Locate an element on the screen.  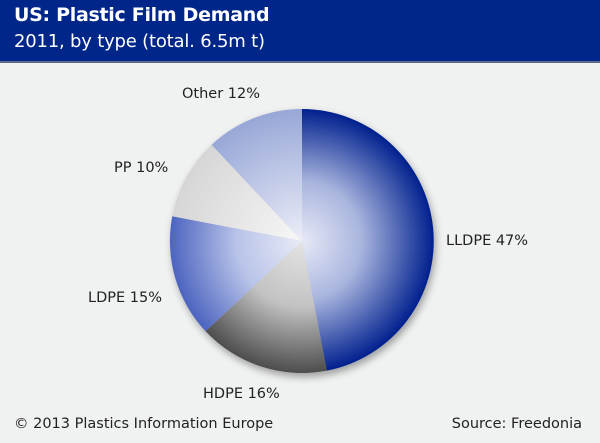
chart-subtitle: 2011, by type (total. 6.5m t) is located at coordinates (139, 41).